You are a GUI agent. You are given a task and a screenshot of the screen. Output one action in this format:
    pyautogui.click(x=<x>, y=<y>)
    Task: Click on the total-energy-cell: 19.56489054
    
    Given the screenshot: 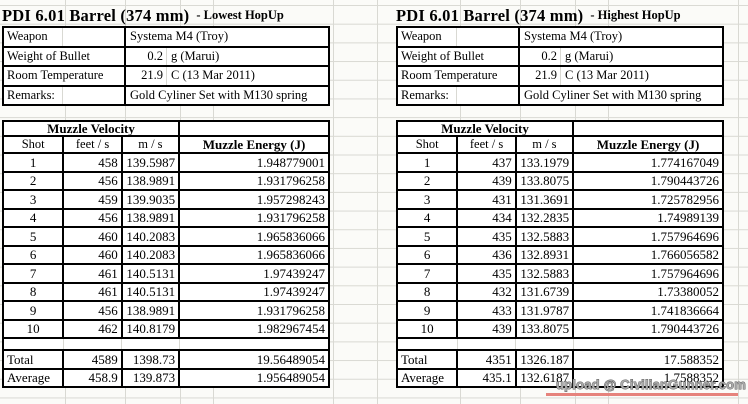 What is the action you would take?
    pyautogui.click(x=254, y=359)
    